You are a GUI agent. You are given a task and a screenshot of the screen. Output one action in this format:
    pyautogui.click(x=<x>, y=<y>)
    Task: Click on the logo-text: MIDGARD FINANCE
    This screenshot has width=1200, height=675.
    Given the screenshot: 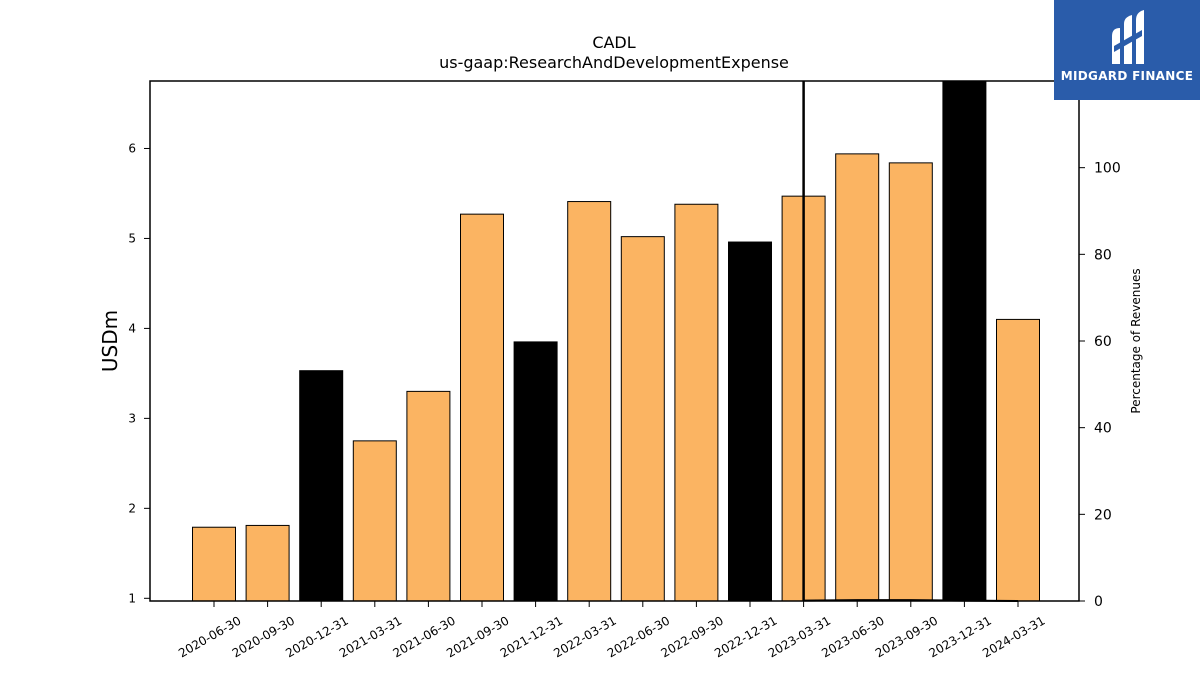 What is the action you would take?
    pyautogui.click(x=1127, y=76)
    